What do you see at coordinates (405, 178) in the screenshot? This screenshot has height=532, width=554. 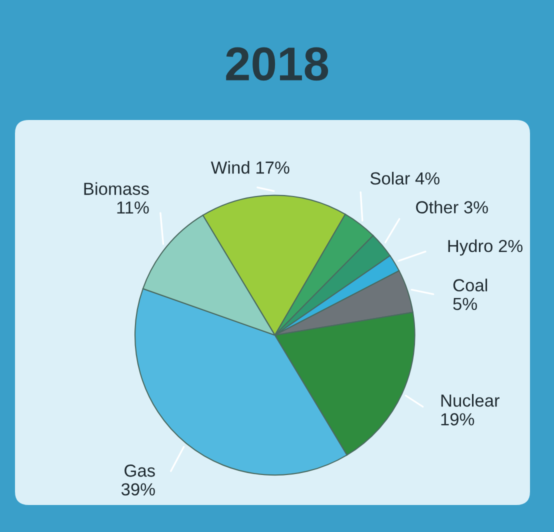 I see `slice-label: Solar 4%` at bounding box center [405, 178].